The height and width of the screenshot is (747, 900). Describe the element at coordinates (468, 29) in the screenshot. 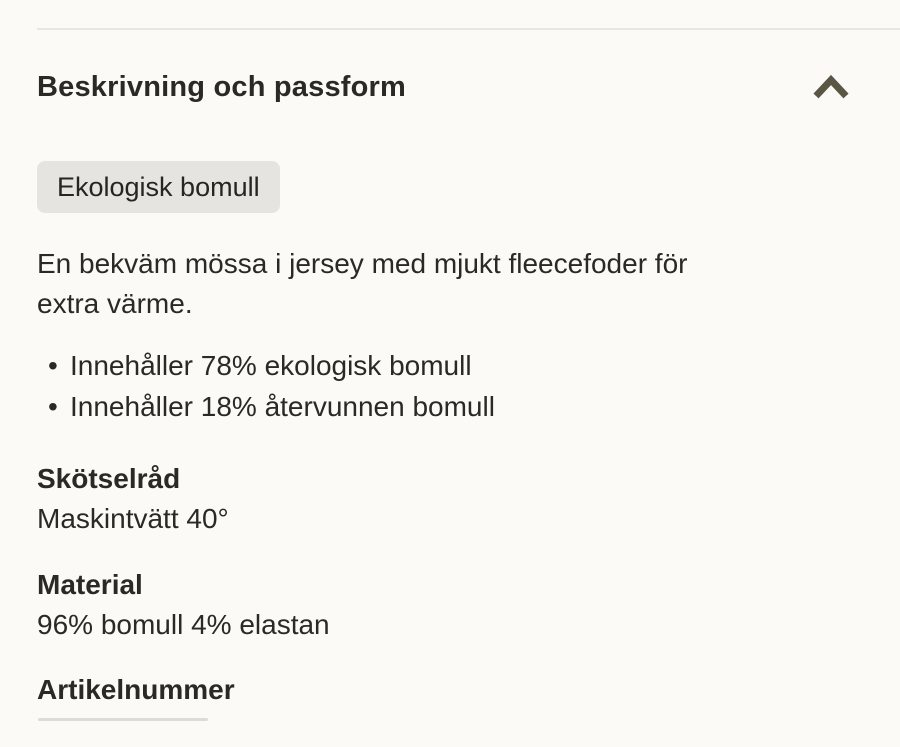

I see `section-divider` at that location.